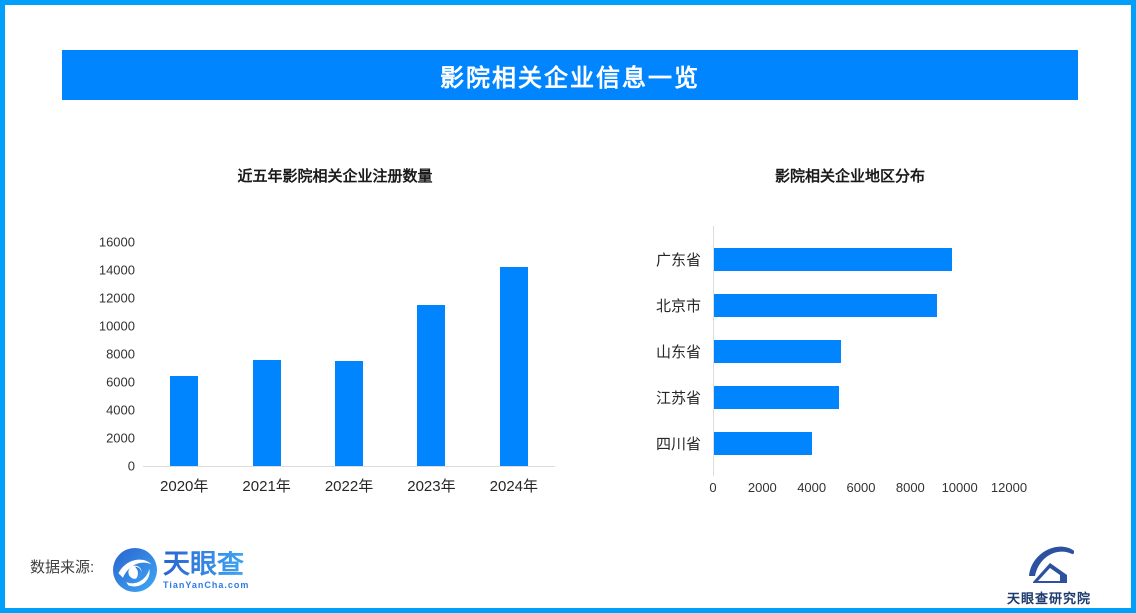 The width and height of the screenshot is (1136, 613). I want to click on y-tick-label: 0, so click(131, 466).